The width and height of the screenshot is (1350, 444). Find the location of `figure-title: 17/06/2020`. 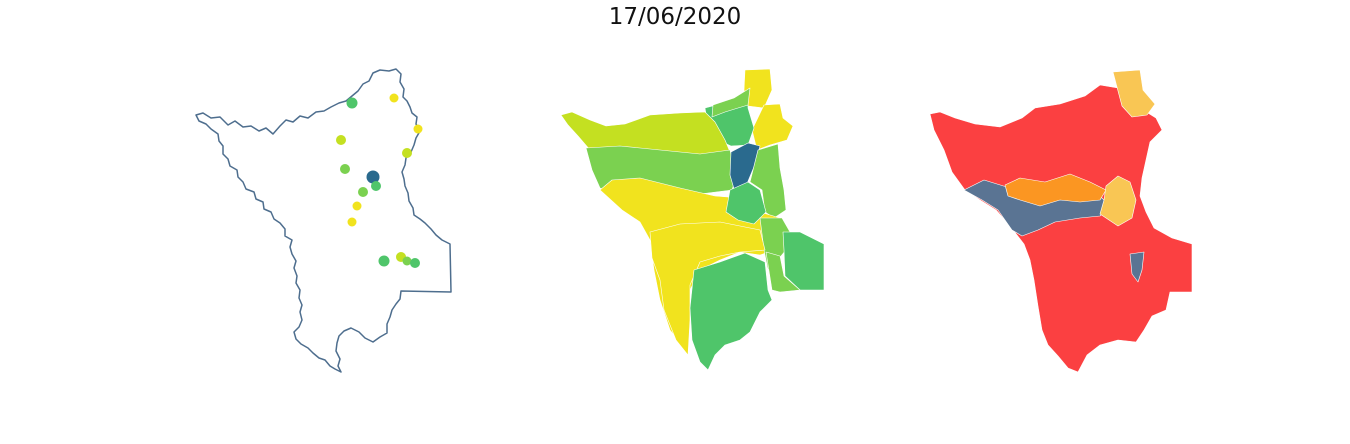

figure-title: 17/06/2020 is located at coordinates (675, 17).